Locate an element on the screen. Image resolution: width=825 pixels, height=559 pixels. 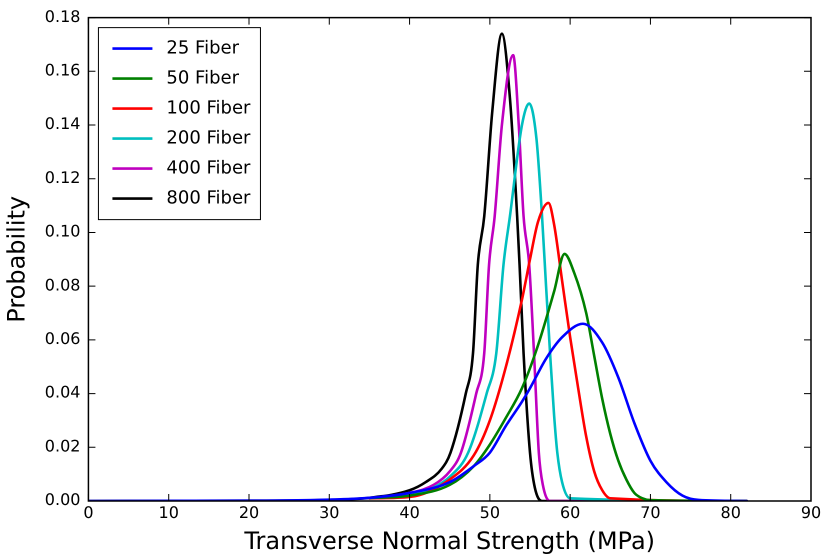
y-tick-label: 0.10 is located at coordinates (62, 231).